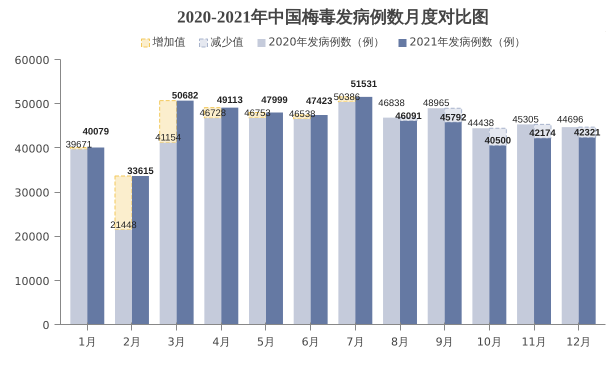 The image size is (612, 390). What do you see at coordinates (400, 342) in the screenshot?
I see `x-tick-label: 8月` at bounding box center [400, 342].